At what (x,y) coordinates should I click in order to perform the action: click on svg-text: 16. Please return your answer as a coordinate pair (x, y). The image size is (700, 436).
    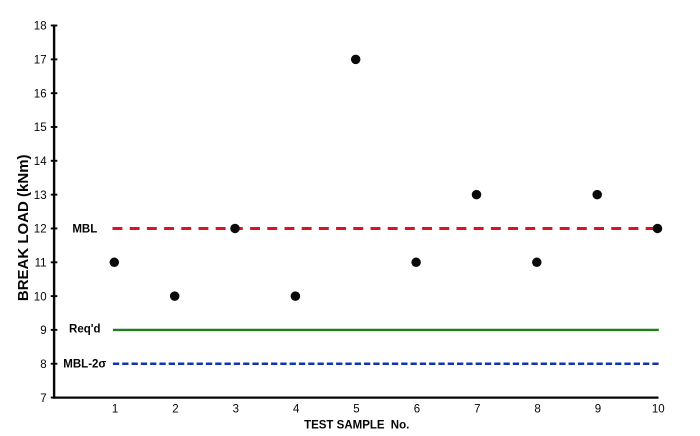
    Looking at the image, I should click on (40, 94).